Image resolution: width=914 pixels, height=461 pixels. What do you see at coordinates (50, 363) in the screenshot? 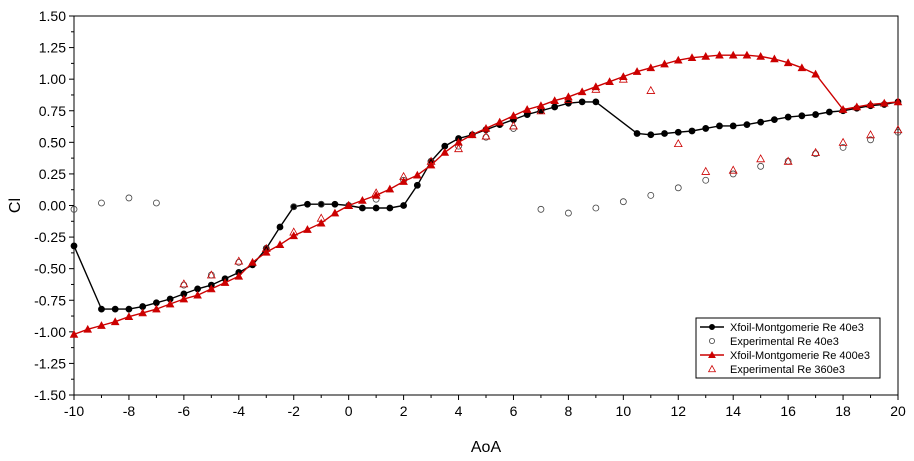
I see `y-tick-label: -1.25` at bounding box center [50, 363].